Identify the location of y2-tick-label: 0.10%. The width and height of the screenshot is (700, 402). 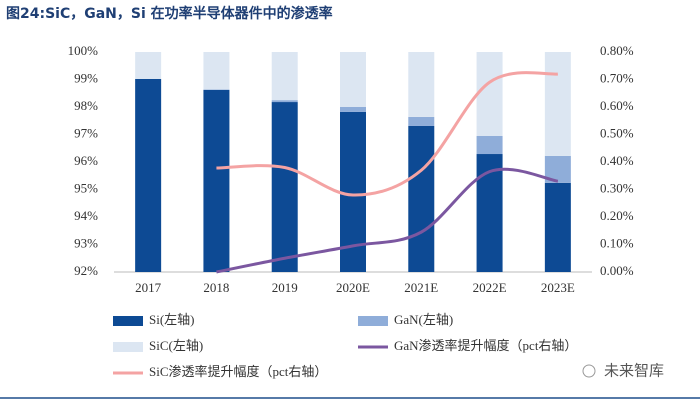
(617, 242).